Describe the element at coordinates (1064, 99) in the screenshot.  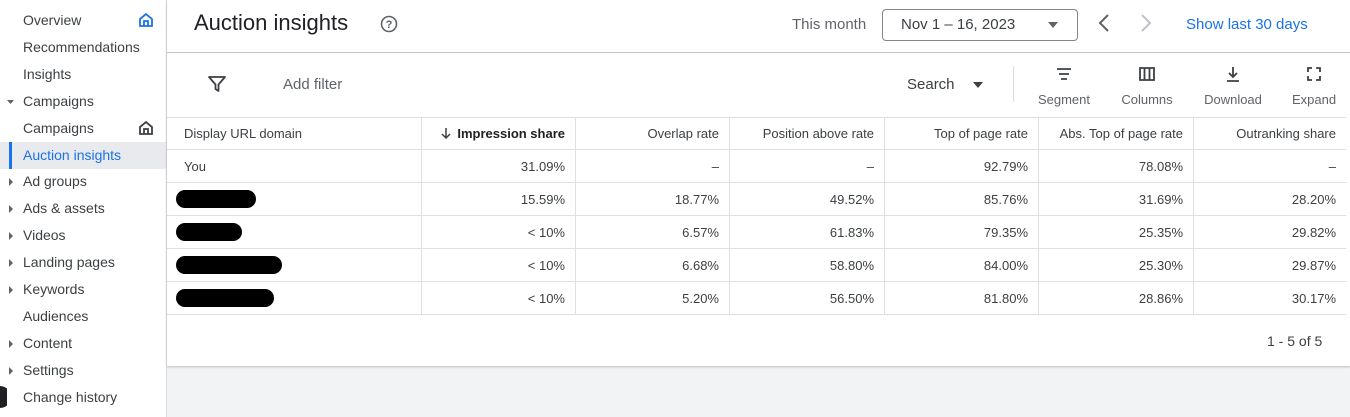
I see `action-label: Segment` at that location.